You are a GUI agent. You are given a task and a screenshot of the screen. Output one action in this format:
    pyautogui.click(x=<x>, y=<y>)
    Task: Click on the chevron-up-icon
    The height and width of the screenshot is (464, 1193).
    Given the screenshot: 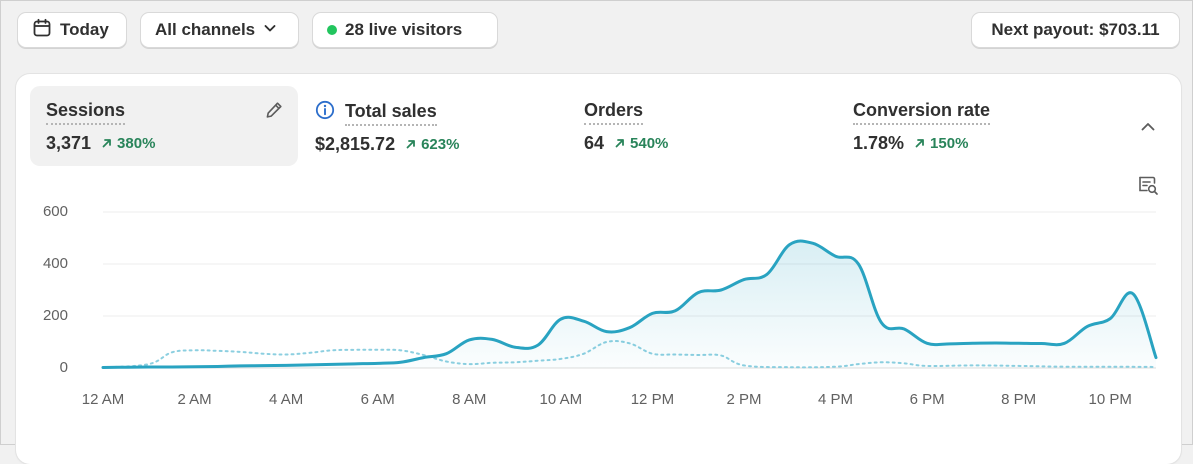 What is the action you would take?
    pyautogui.click(x=1148, y=129)
    